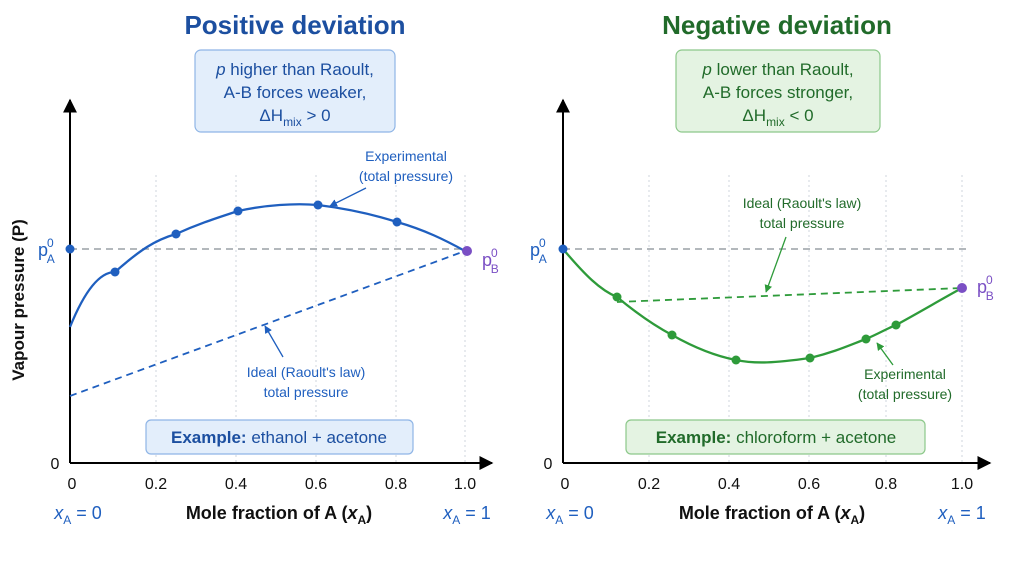  Describe the element at coordinates (649, 484) in the screenshot. I see `negative-x-tick: 0.2` at that location.